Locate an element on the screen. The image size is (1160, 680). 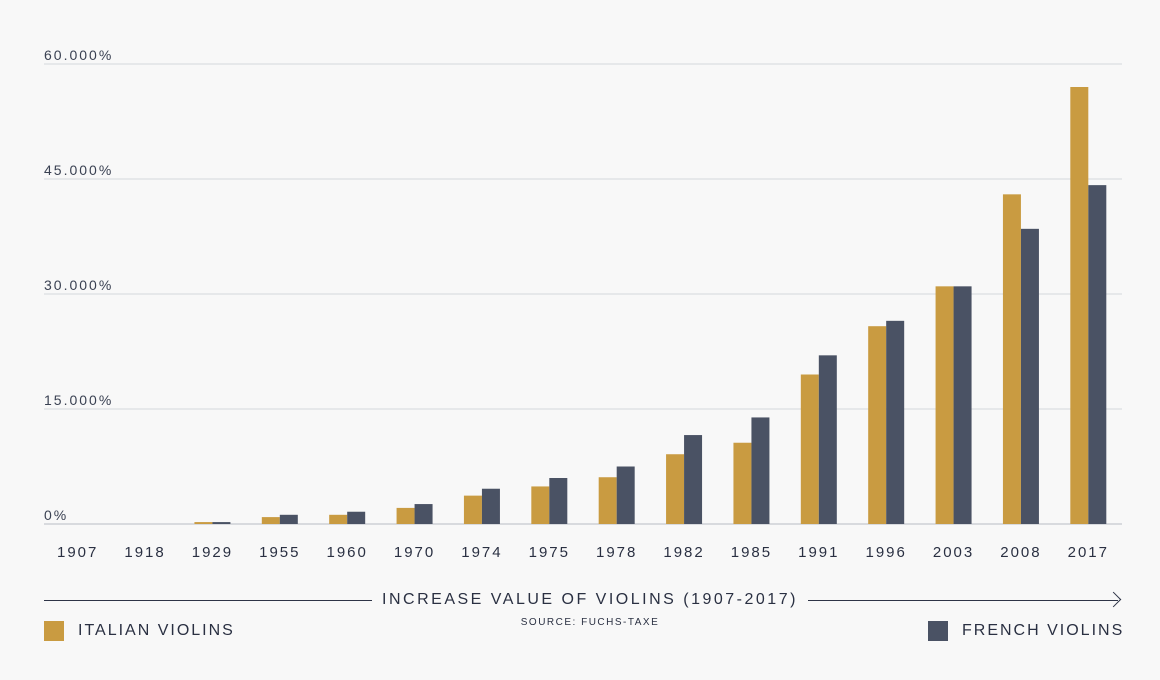
title-rule-right is located at coordinates (963, 600).